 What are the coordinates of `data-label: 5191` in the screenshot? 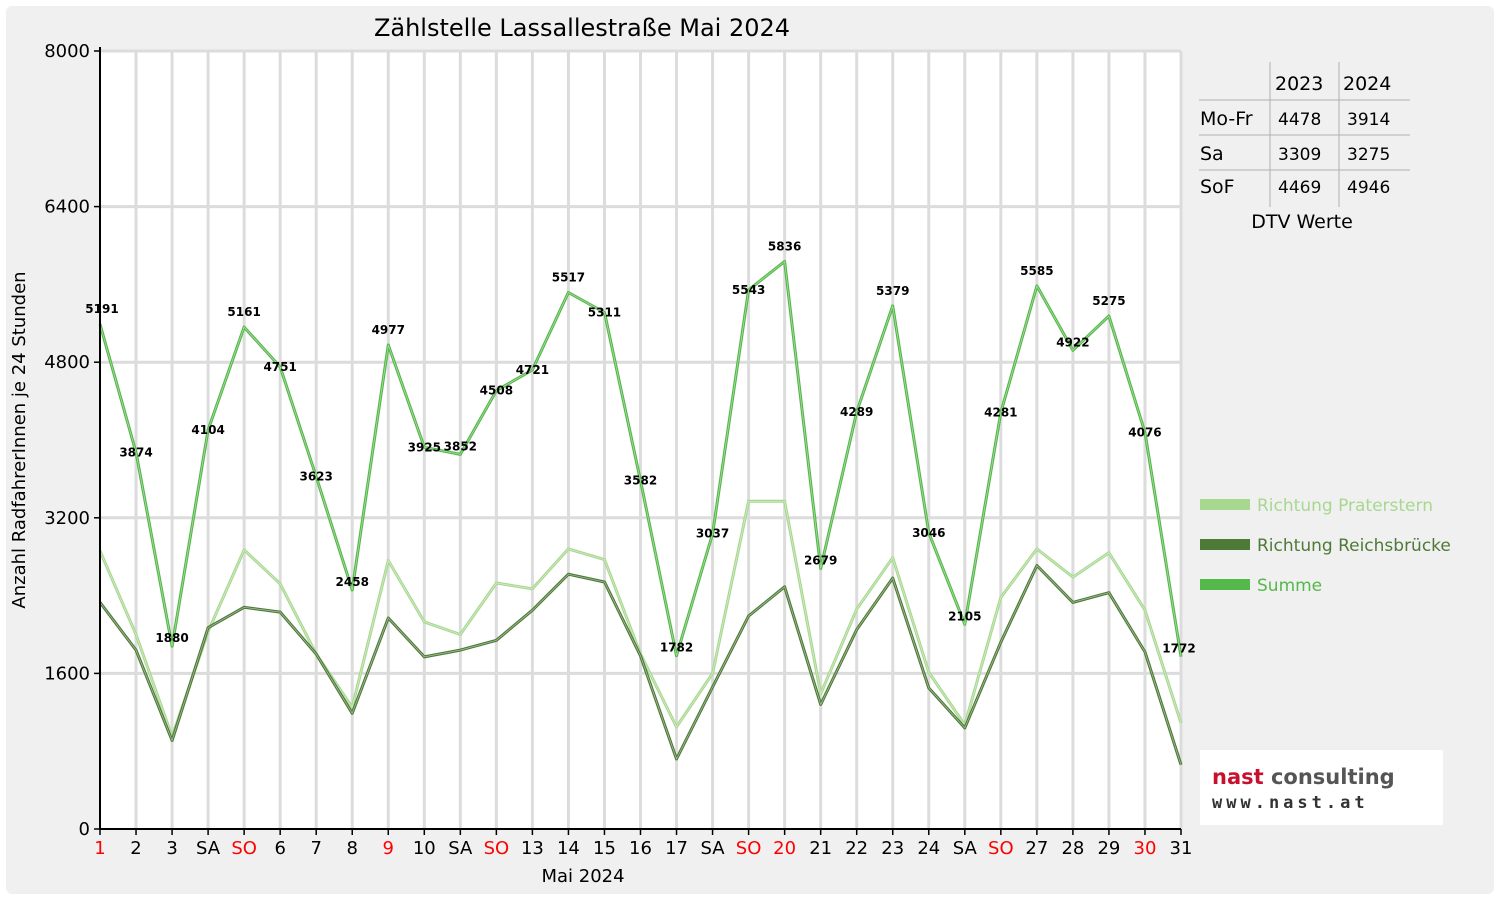 It's located at (101, 309).